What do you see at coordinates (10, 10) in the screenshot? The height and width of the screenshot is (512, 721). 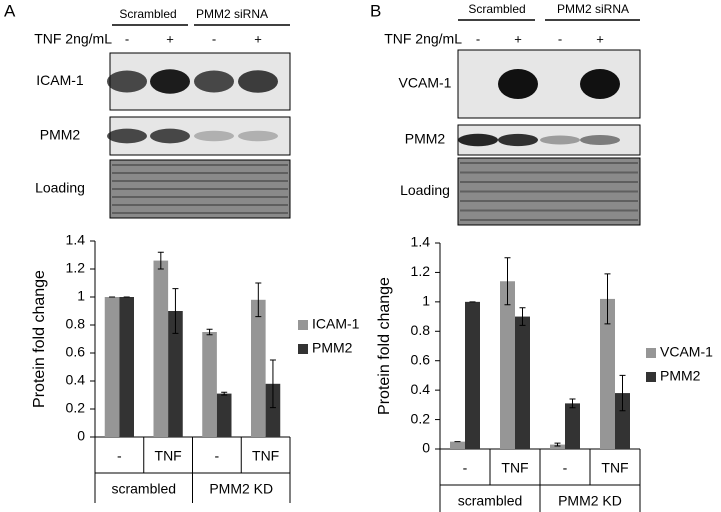 I see `panel-letter: A` at bounding box center [10, 10].